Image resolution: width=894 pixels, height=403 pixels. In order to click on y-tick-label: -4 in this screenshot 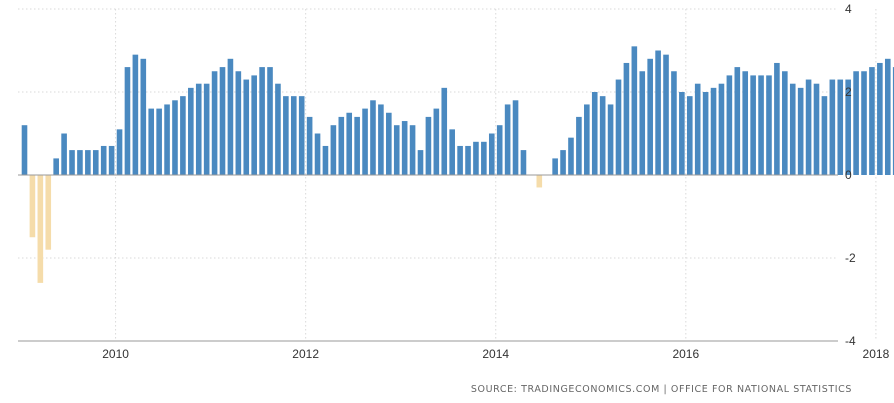, I will do `click(850, 341)`.